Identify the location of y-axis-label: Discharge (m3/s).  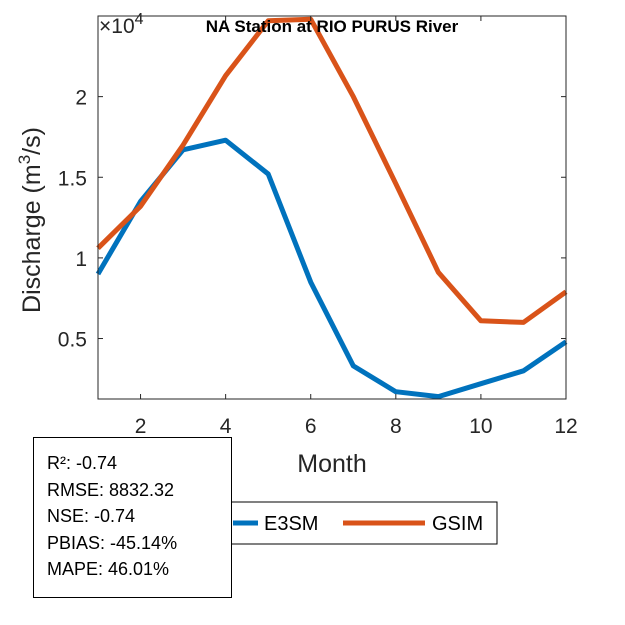
(30, 220).